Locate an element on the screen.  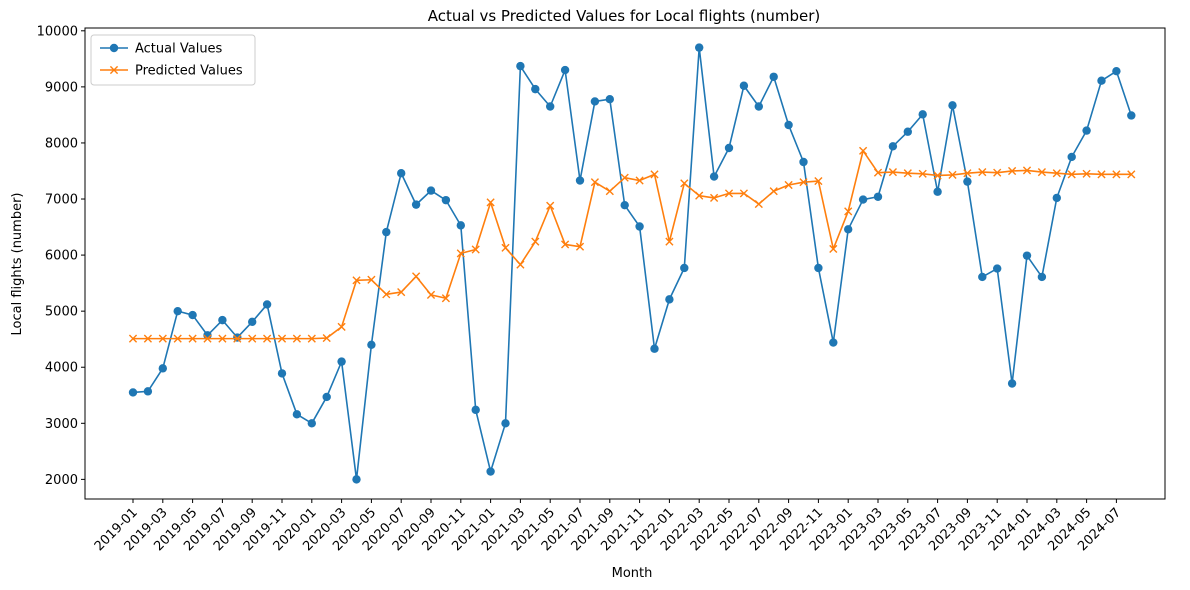
x-axis-label: Month is located at coordinates (632, 573).